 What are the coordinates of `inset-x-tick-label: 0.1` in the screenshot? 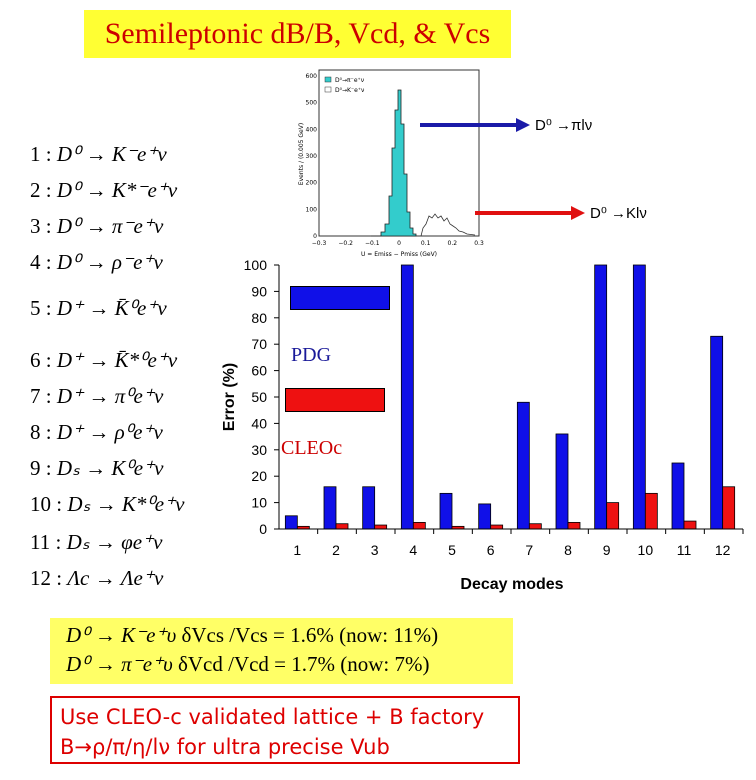 It's located at (426, 243).